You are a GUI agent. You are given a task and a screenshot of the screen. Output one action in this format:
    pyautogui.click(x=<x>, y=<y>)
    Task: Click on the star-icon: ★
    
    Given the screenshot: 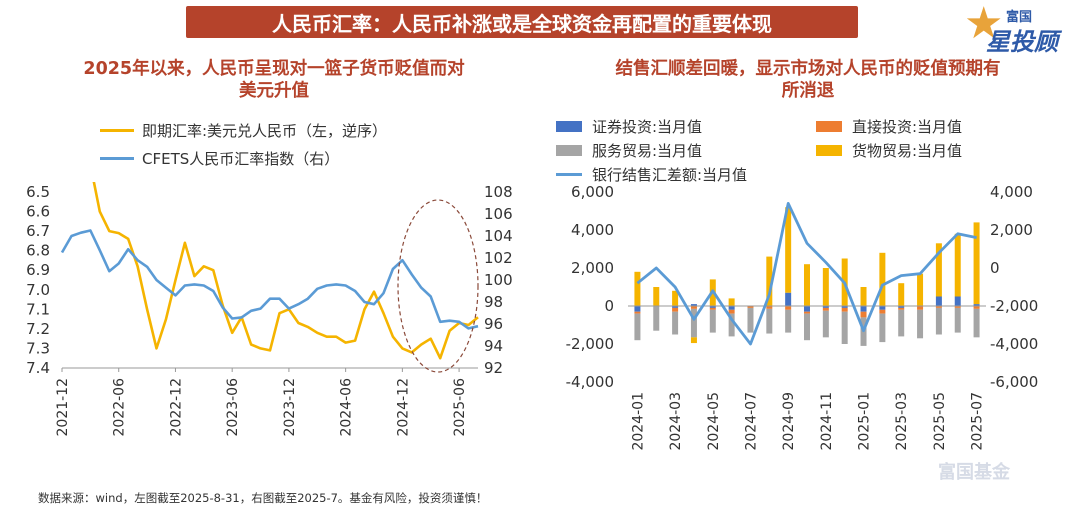 What is the action you would take?
    pyautogui.click(x=984, y=24)
    